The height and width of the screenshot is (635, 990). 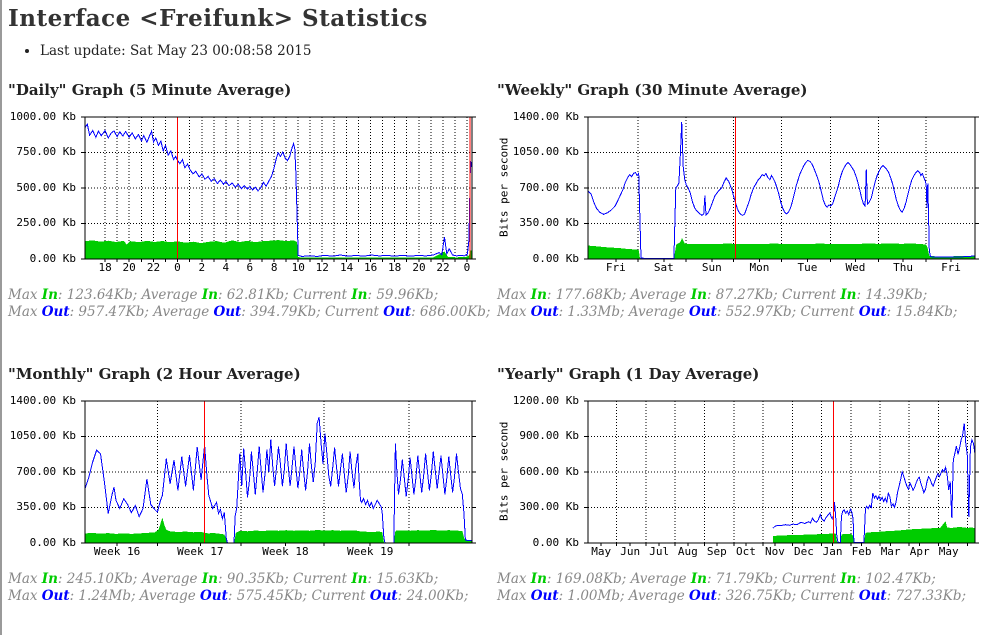 I want to click on x-tick-label: Apr, so click(x=919, y=551).